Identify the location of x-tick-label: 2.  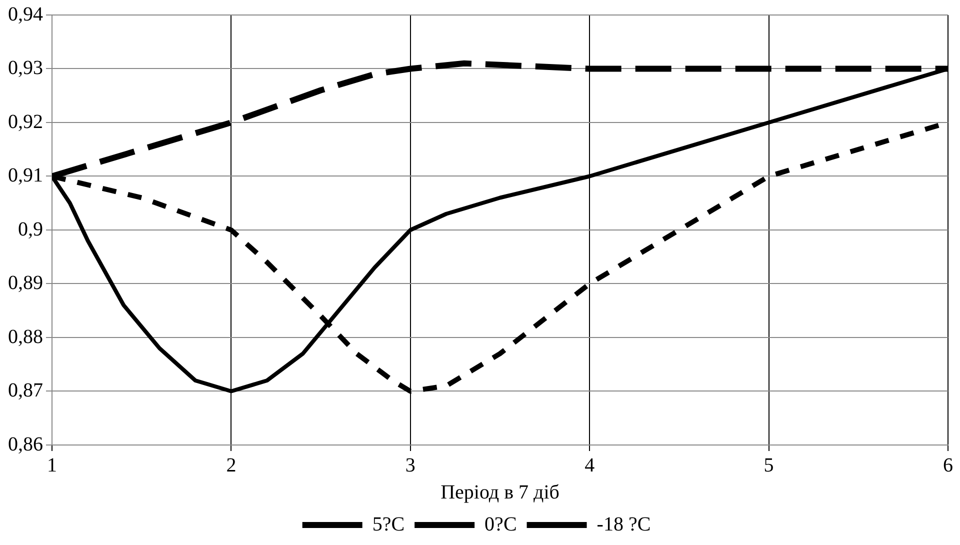
(231, 465).